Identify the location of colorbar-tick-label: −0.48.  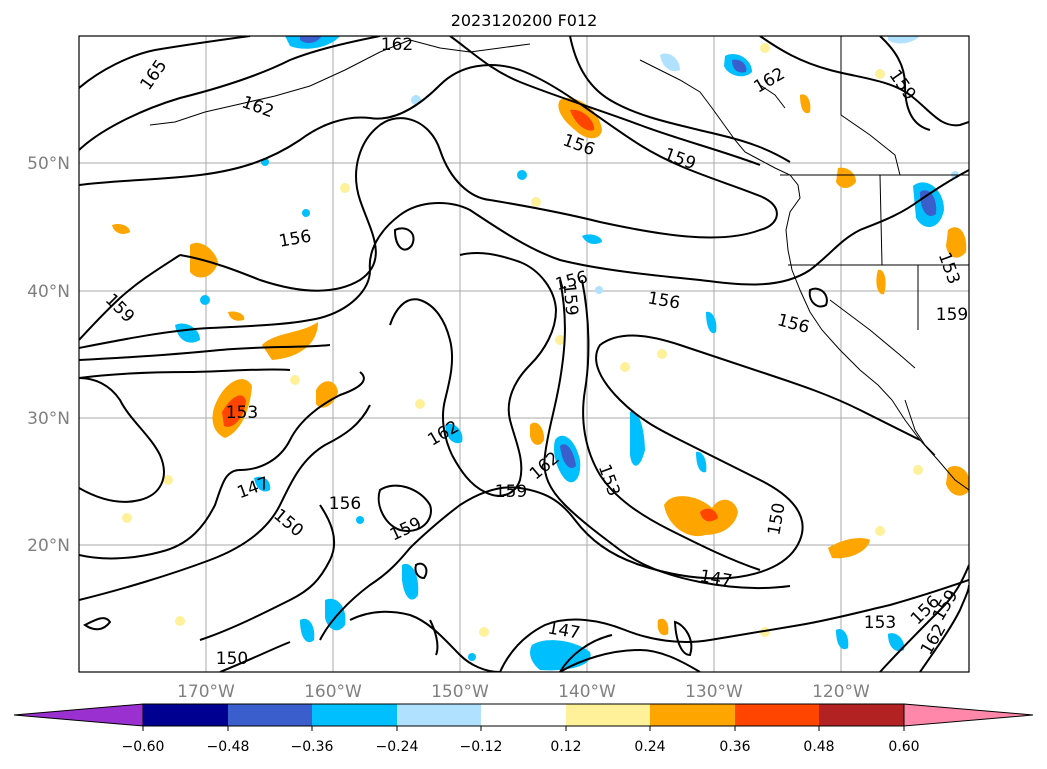
(228, 747).